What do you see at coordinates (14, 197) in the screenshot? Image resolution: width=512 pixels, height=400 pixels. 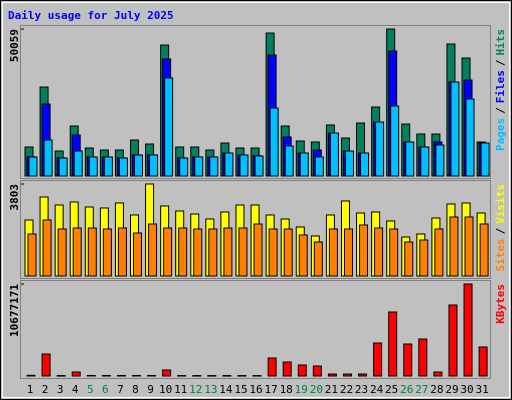 I see `y-tick-label: 3803` at bounding box center [14, 197].